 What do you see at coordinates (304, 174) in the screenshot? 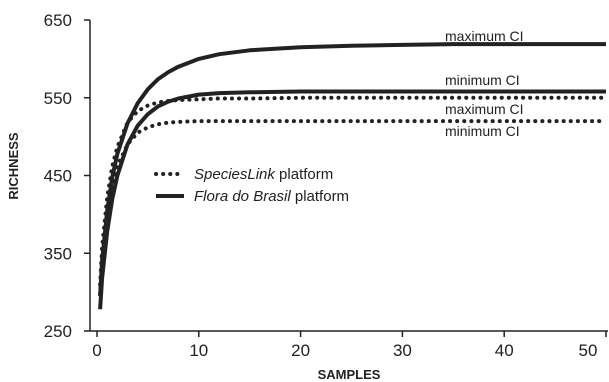
I see `legend-label-specieslink-rest: platform` at bounding box center [304, 174].